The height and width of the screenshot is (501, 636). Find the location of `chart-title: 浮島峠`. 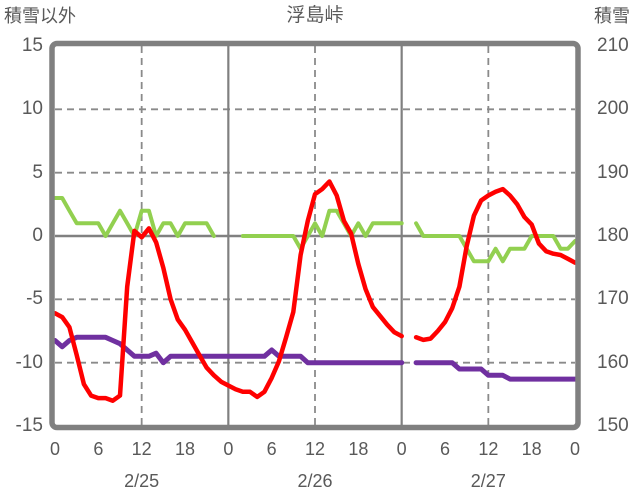

chart-title: 浮島峠 is located at coordinates (315, 15).